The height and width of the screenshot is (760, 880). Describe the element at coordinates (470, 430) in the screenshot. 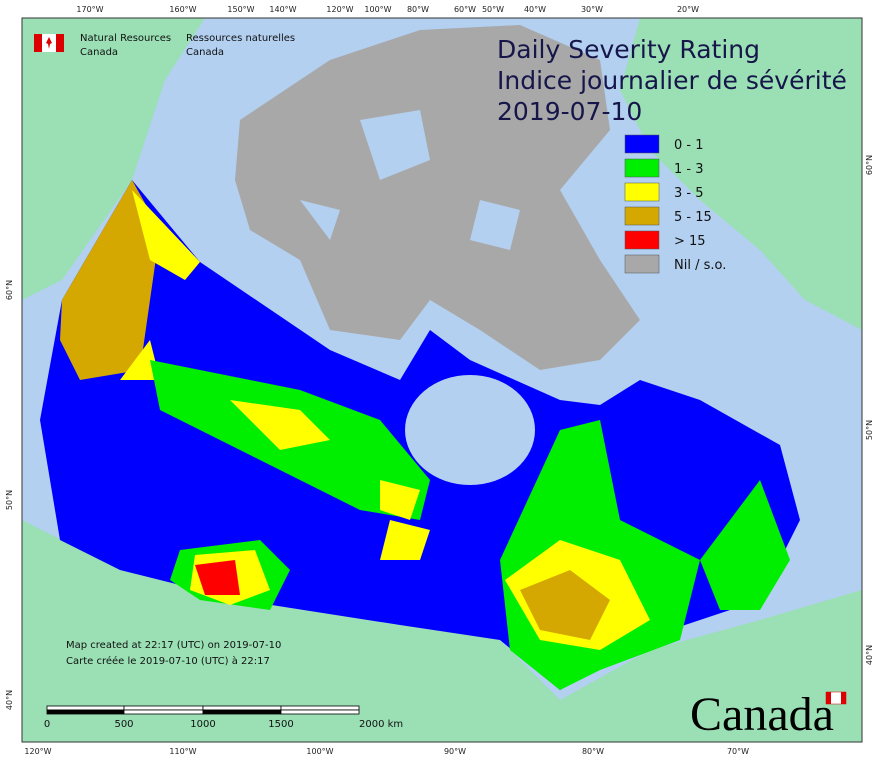

I see `hudson-bay` at that location.